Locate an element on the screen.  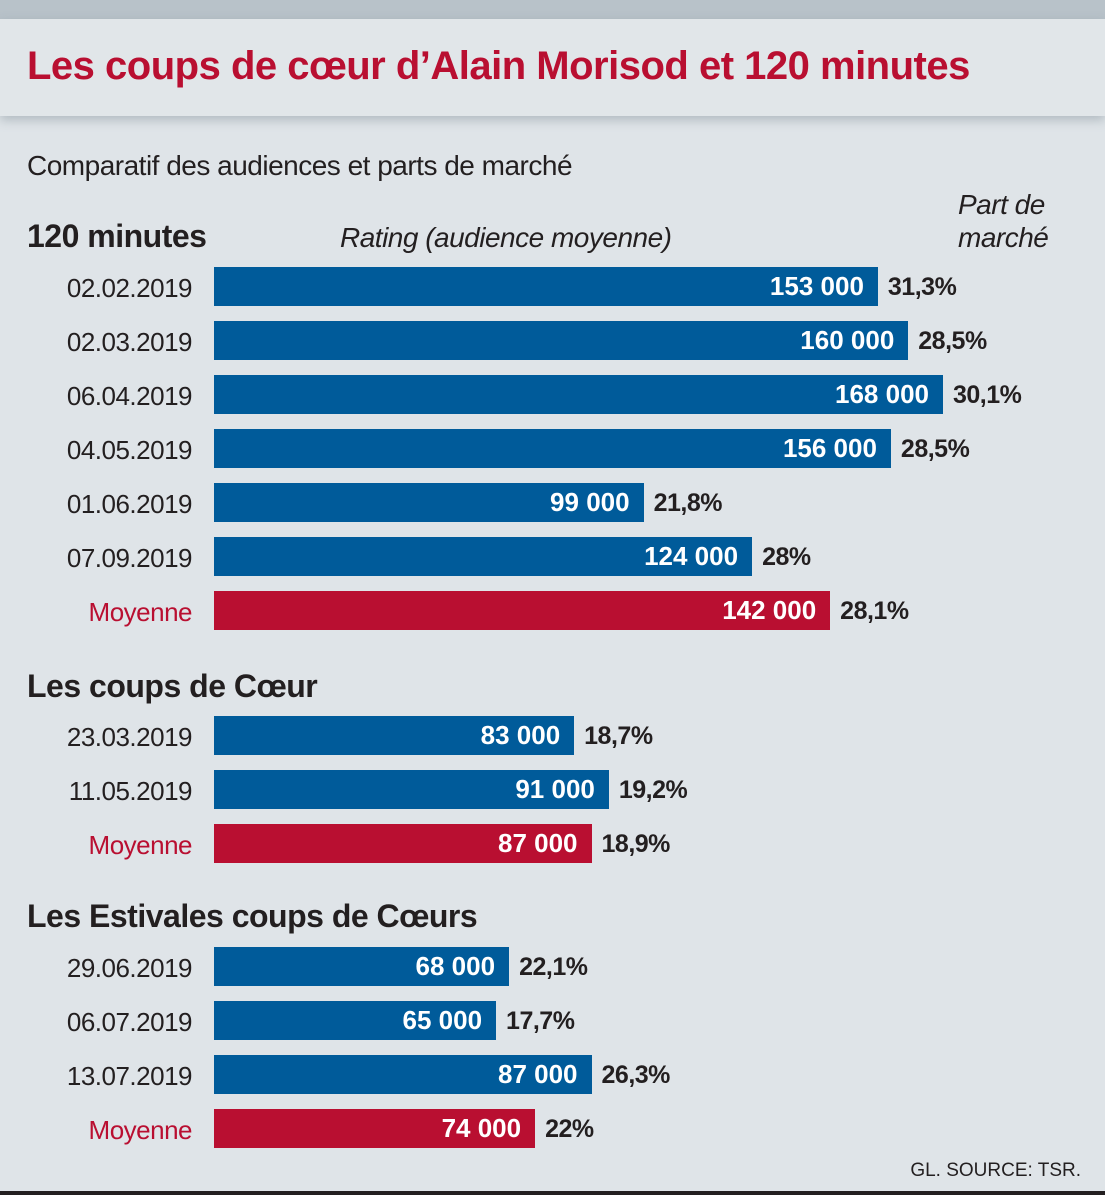
market-share-label: 17,7% is located at coordinates (540, 1021).